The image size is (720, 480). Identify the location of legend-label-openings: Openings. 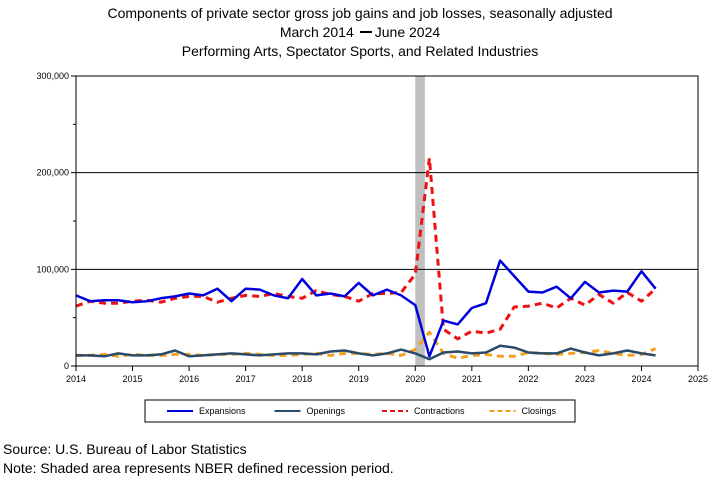
(326, 411).